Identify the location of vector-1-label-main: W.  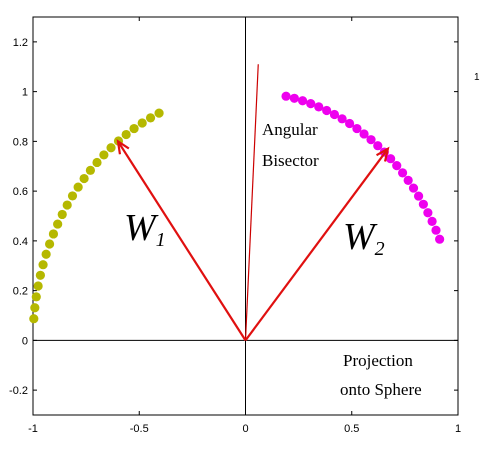
(141, 228).